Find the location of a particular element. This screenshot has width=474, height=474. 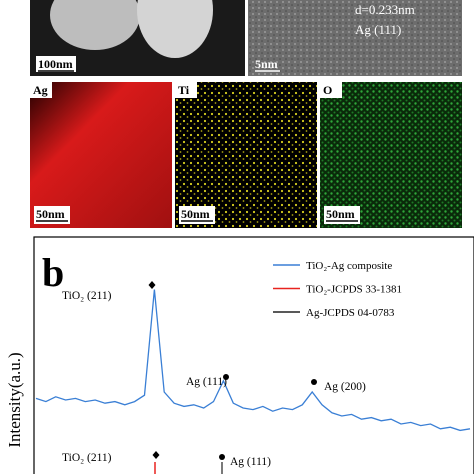

peak-label: Ag (200) is located at coordinates (345, 387).